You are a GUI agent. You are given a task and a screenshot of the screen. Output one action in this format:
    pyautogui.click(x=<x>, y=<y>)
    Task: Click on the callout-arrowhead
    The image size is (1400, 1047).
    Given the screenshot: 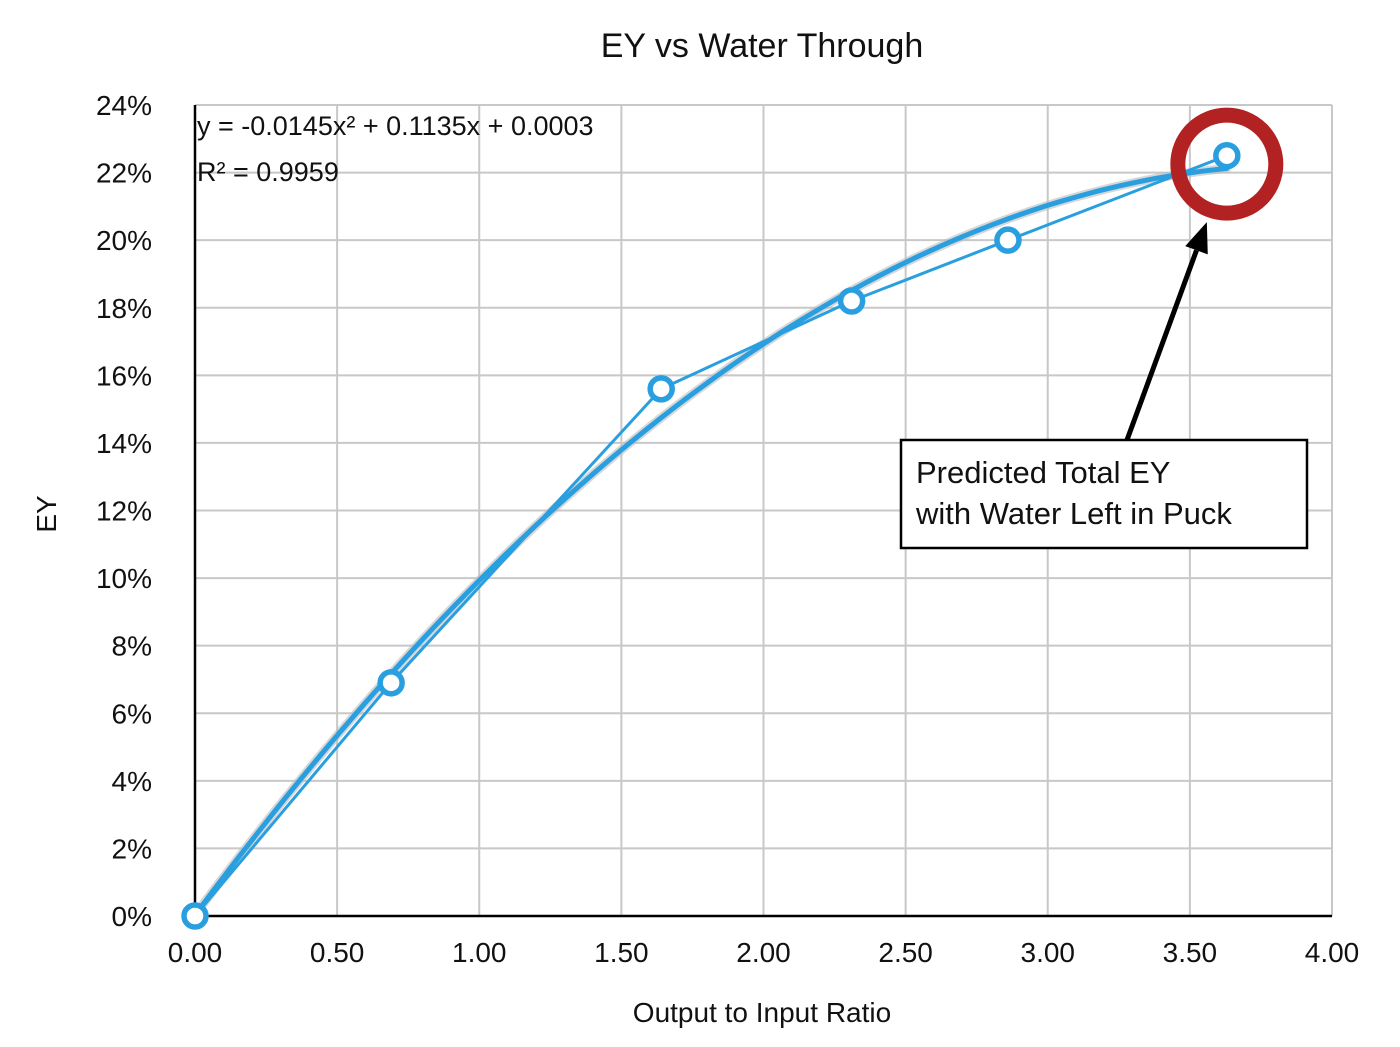 What is the action you would take?
    pyautogui.click(x=1196, y=238)
    